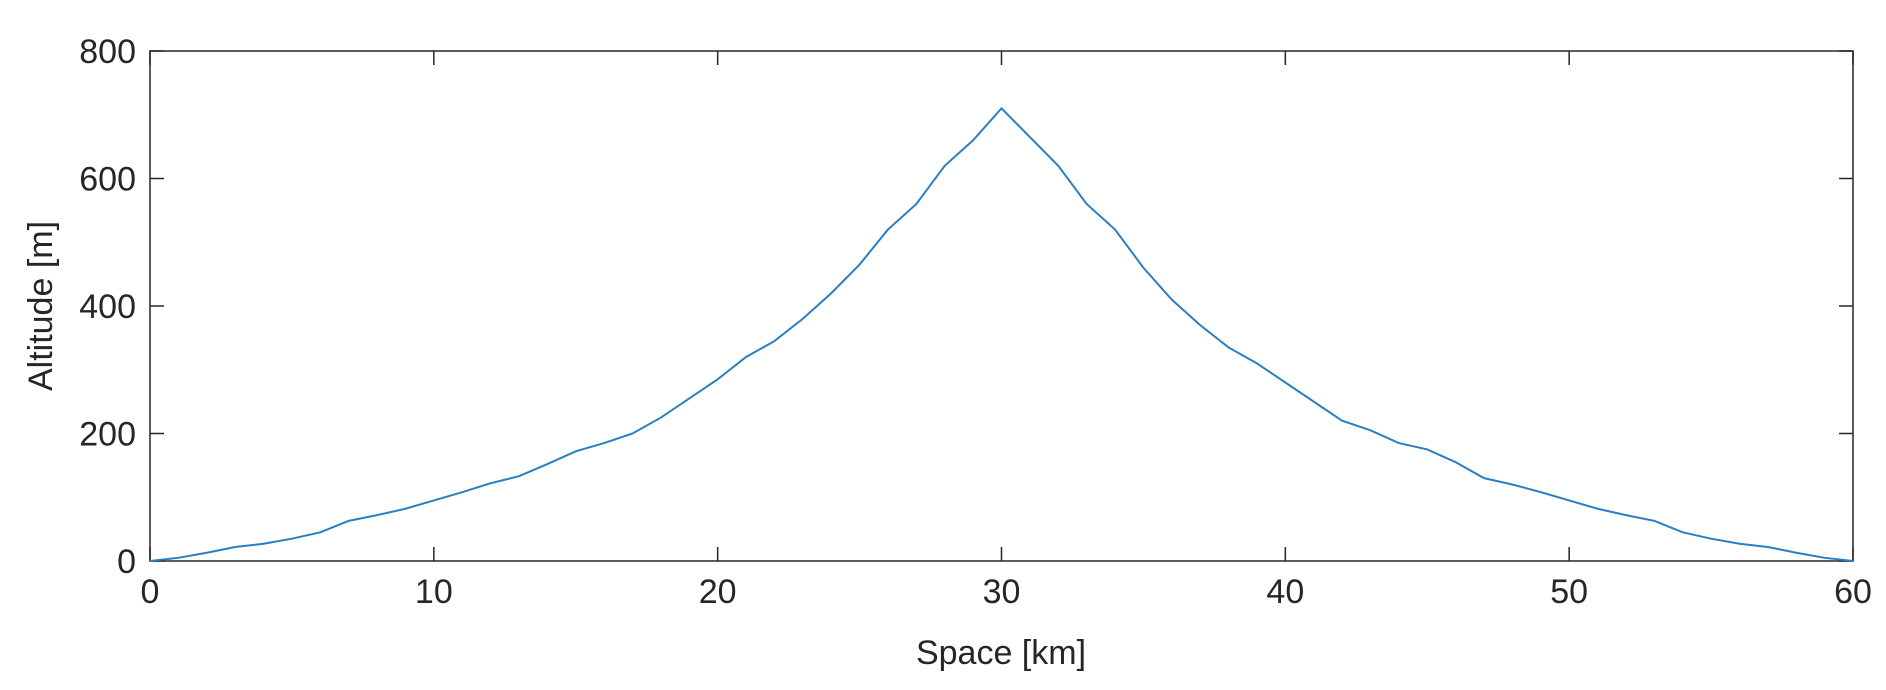 The image size is (1886, 690). I want to click on x-tick-label: 0, so click(150, 592).